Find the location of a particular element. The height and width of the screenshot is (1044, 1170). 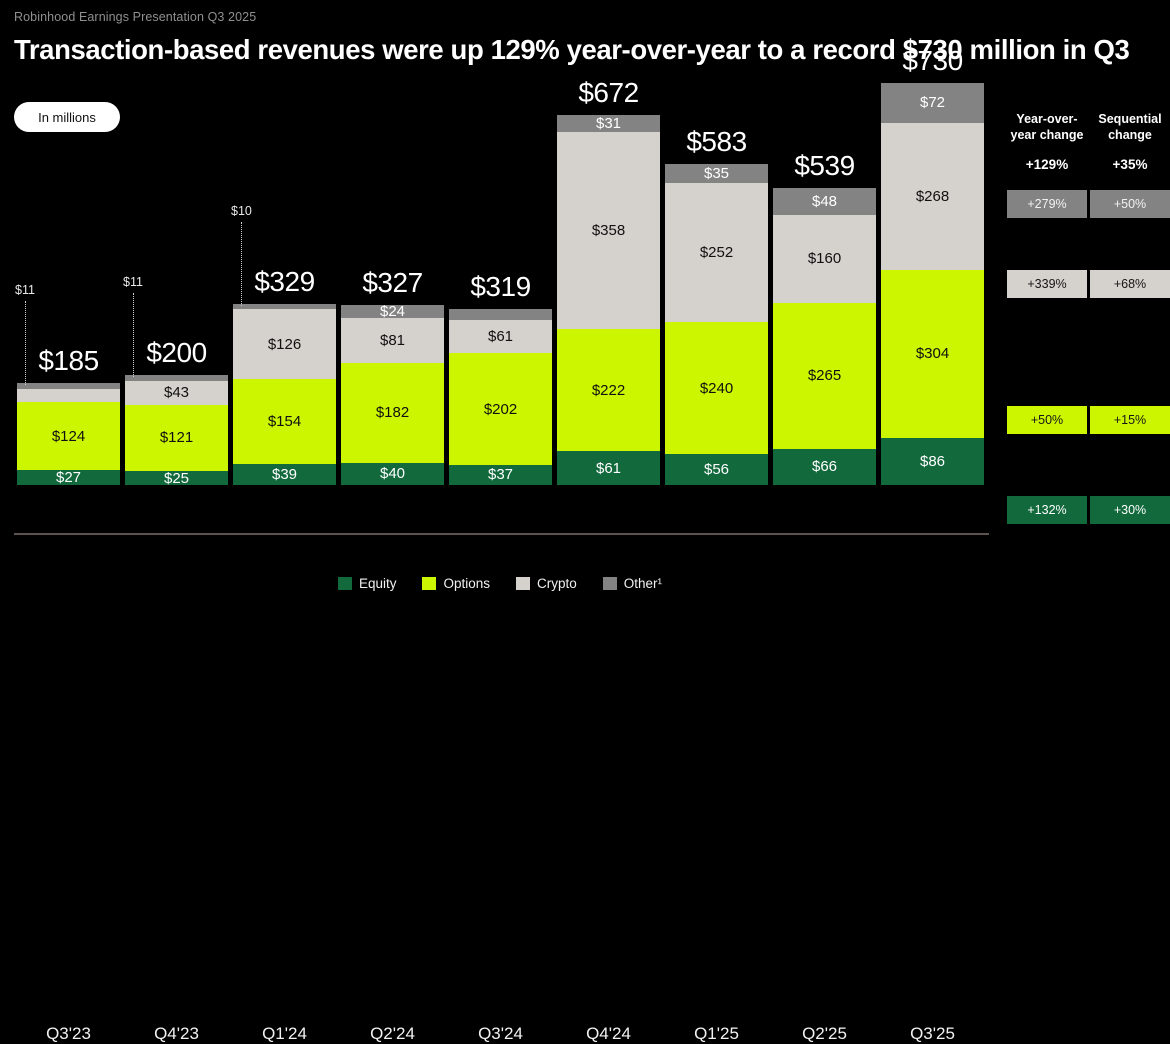

bar-segment-crypto: $160 is located at coordinates (824, 258).